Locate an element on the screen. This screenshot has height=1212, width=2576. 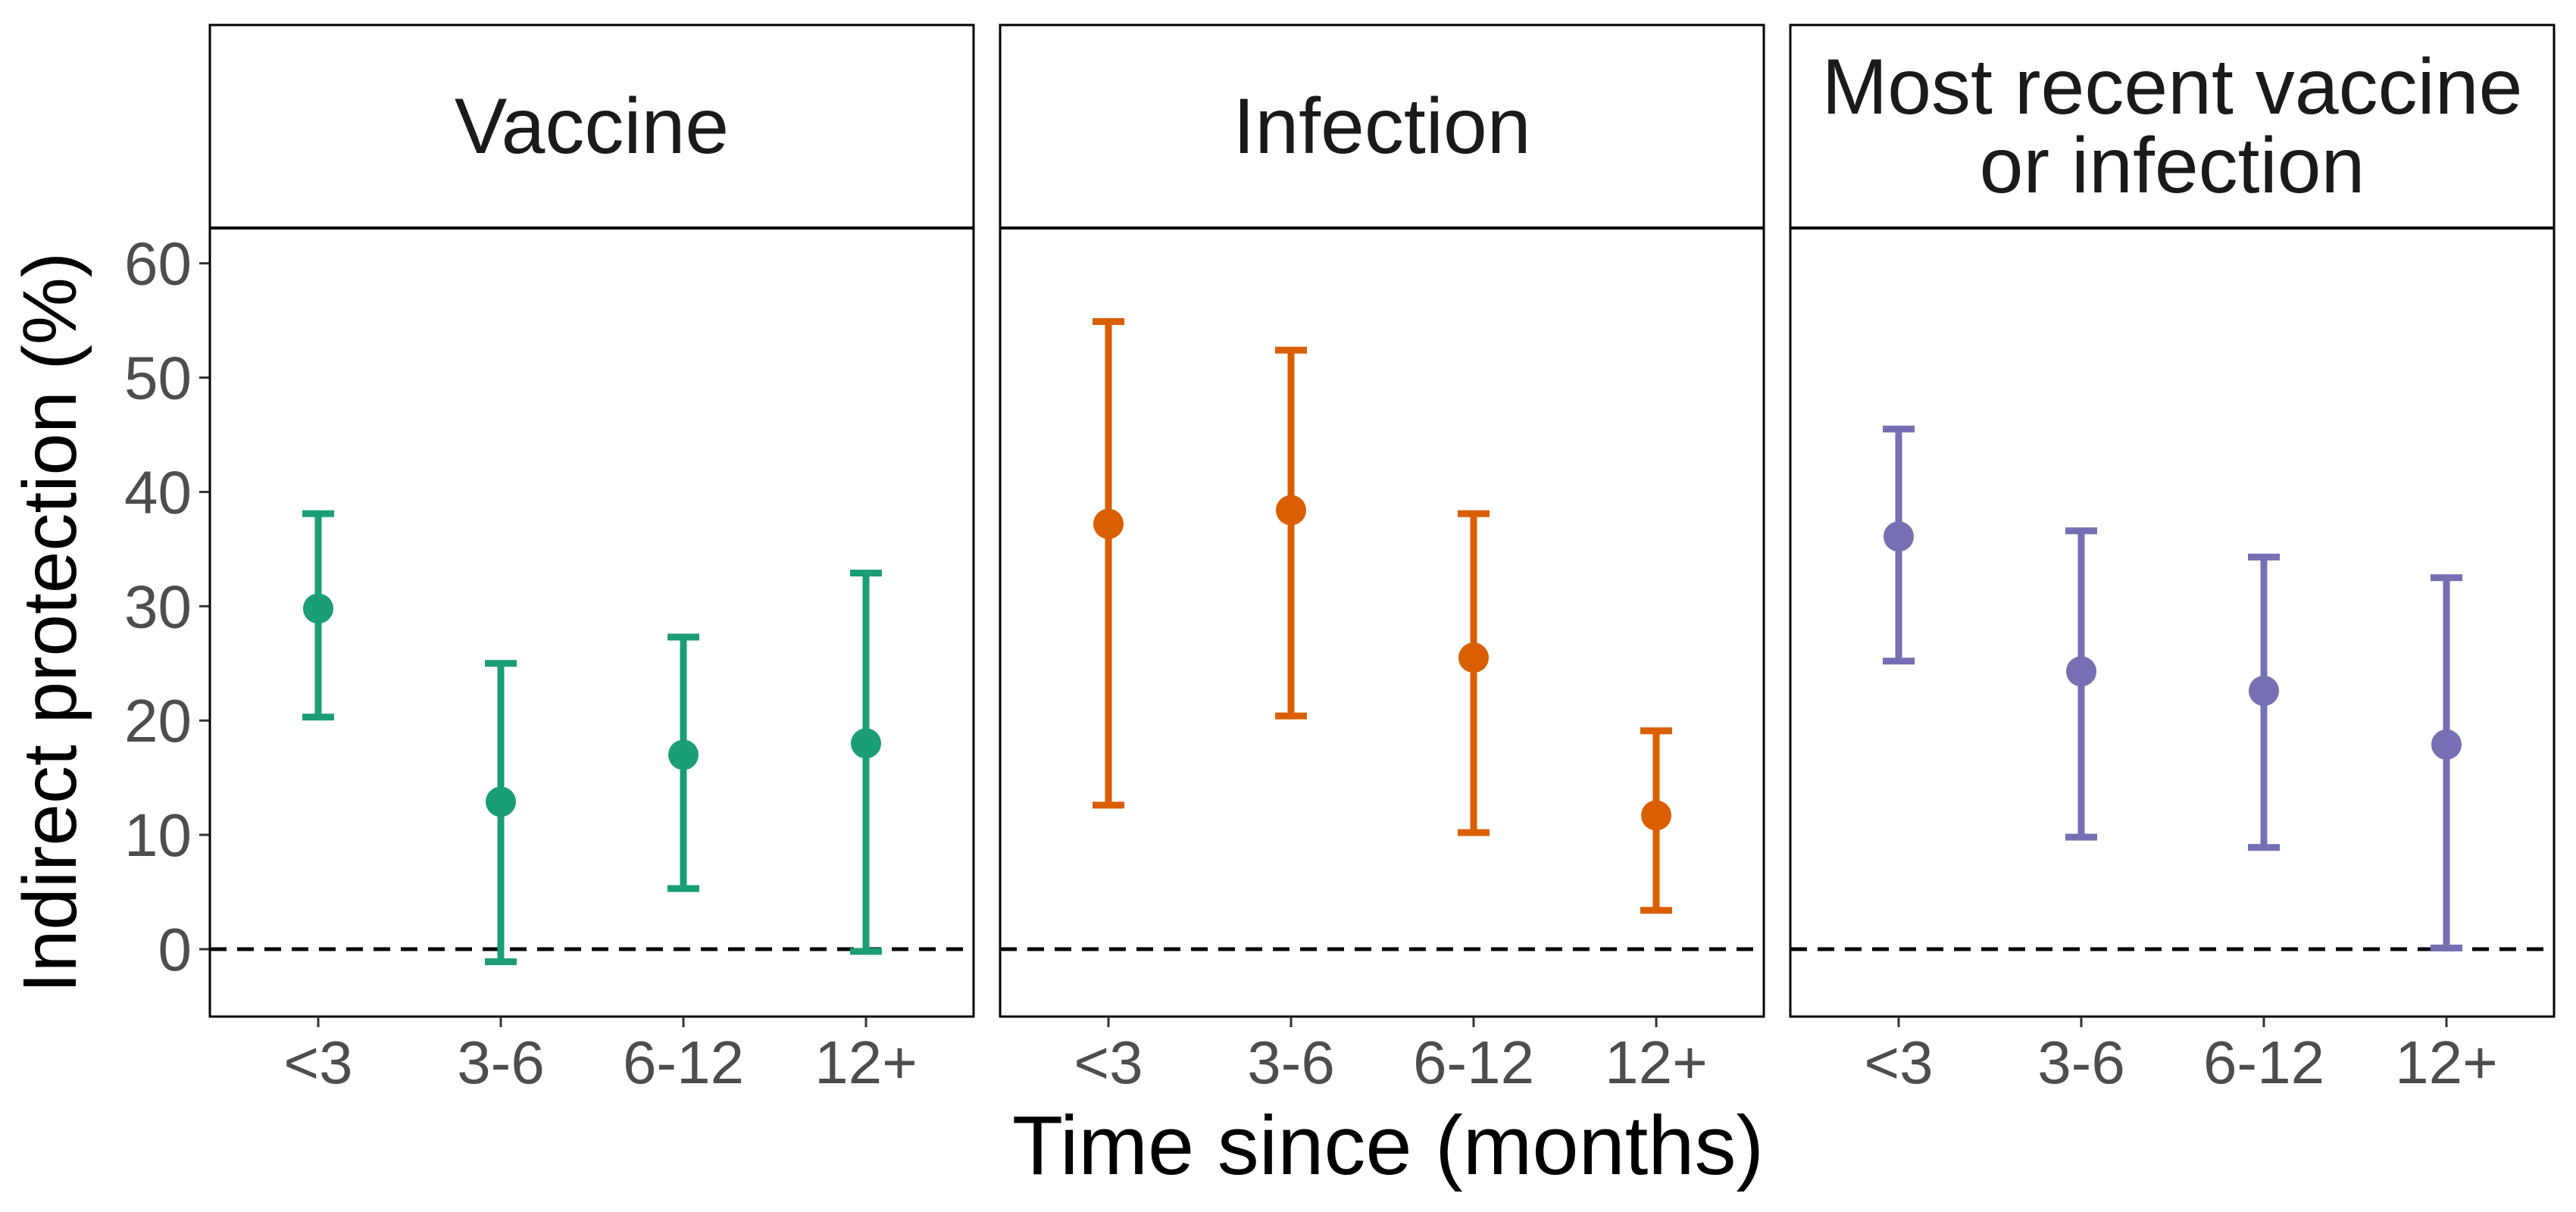
y-tick-label: 50 is located at coordinates (158, 378).